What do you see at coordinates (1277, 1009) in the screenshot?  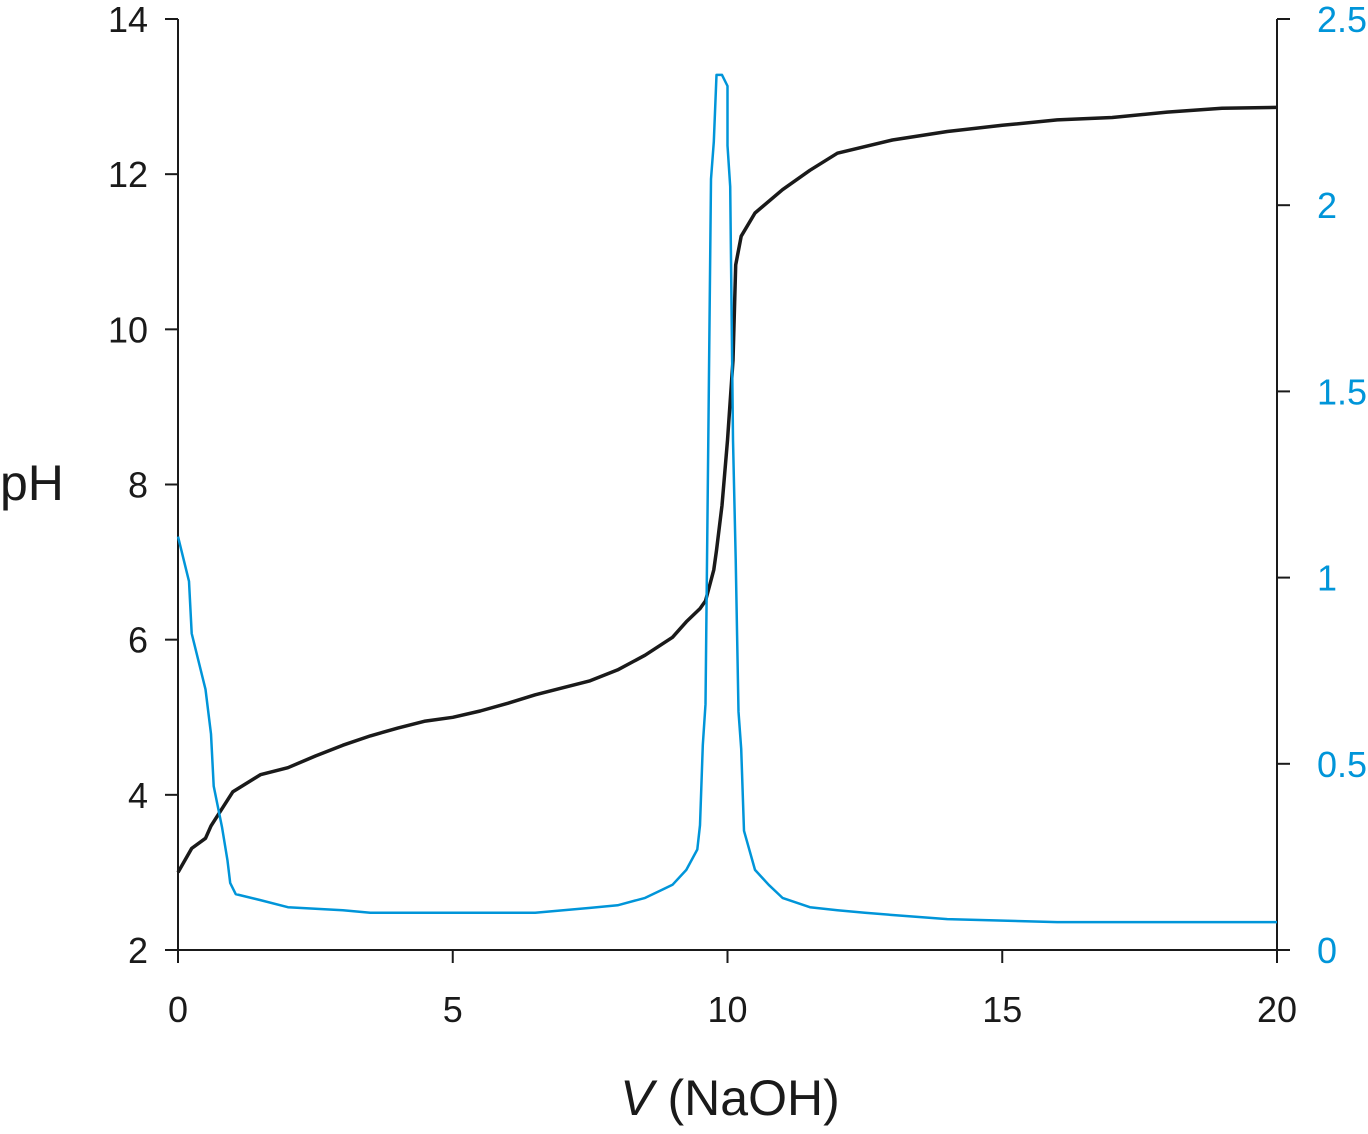 I see `x-tick-label: 20` at bounding box center [1277, 1009].